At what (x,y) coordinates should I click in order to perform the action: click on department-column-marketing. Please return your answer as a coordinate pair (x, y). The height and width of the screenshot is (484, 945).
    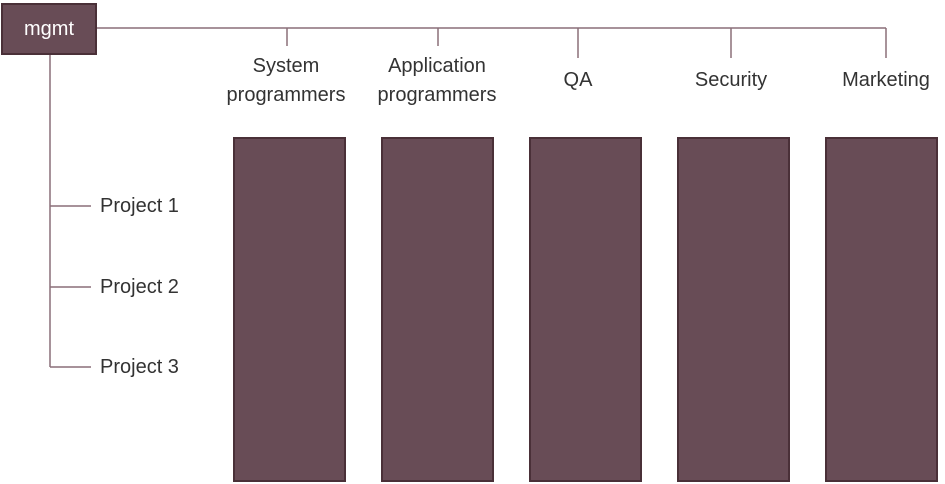
    Looking at the image, I should click on (881, 309).